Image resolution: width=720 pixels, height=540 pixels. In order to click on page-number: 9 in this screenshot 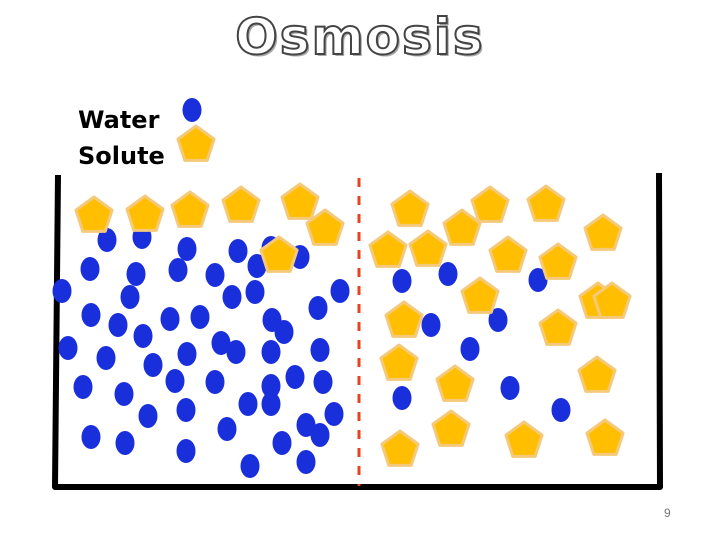, I will do `click(667, 513)`.